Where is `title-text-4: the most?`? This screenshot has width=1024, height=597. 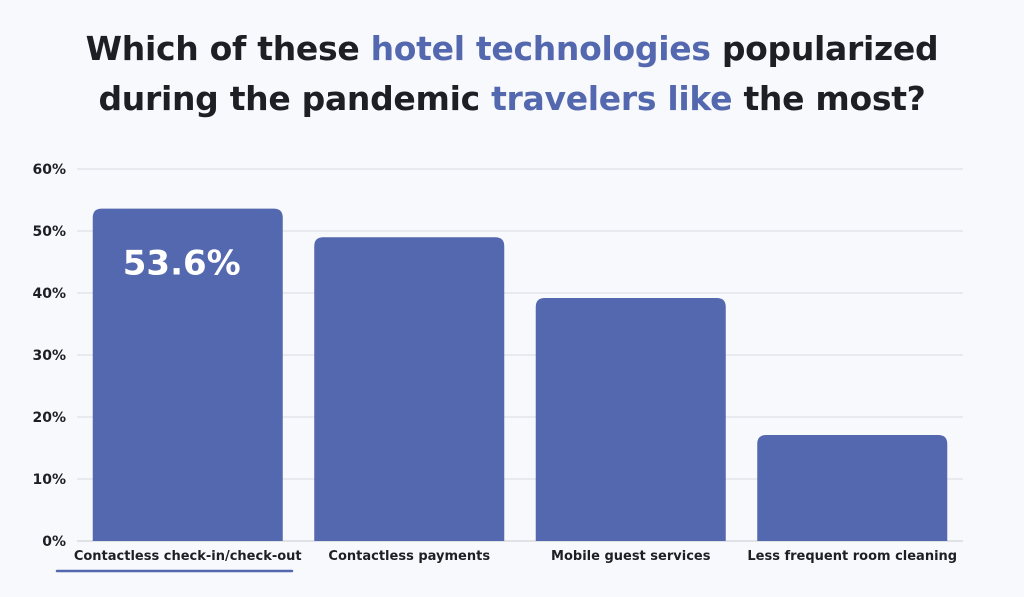 title-text-4: the most? is located at coordinates (829, 98).